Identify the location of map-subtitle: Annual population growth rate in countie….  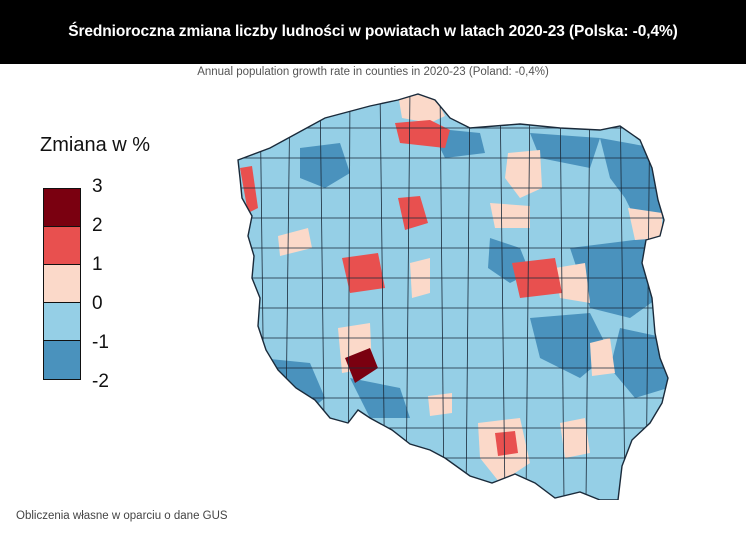
(373, 72).